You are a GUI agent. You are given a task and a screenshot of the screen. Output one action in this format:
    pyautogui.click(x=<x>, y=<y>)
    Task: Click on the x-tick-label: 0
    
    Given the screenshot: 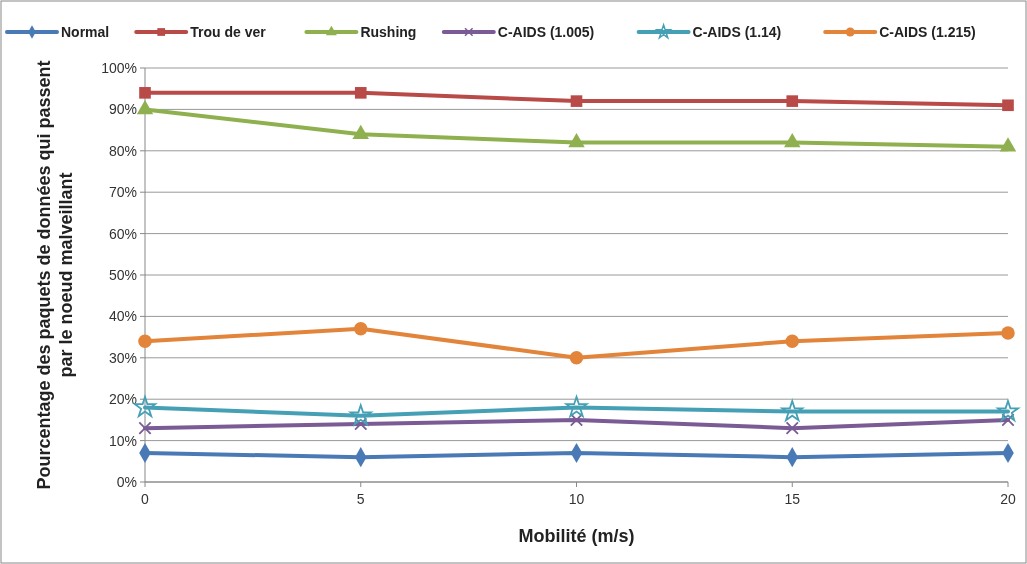 What is the action you would take?
    pyautogui.click(x=145, y=499)
    